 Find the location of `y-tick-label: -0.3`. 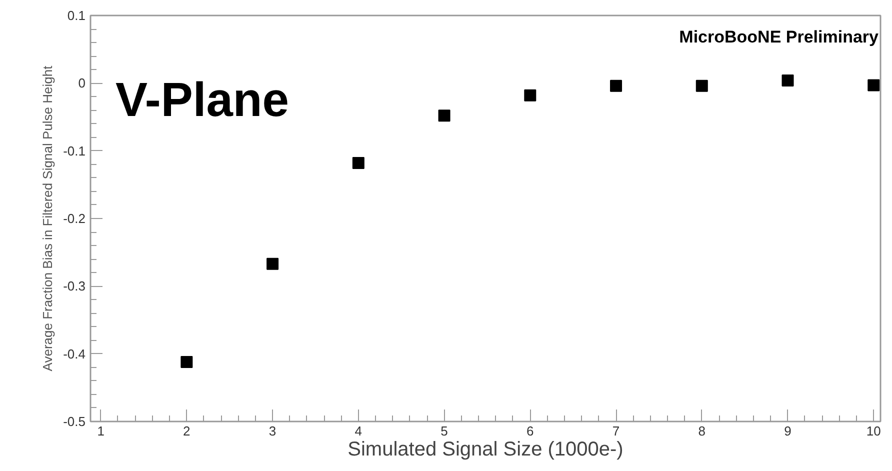

y-tick-label: -0.3 is located at coordinates (74, 286).